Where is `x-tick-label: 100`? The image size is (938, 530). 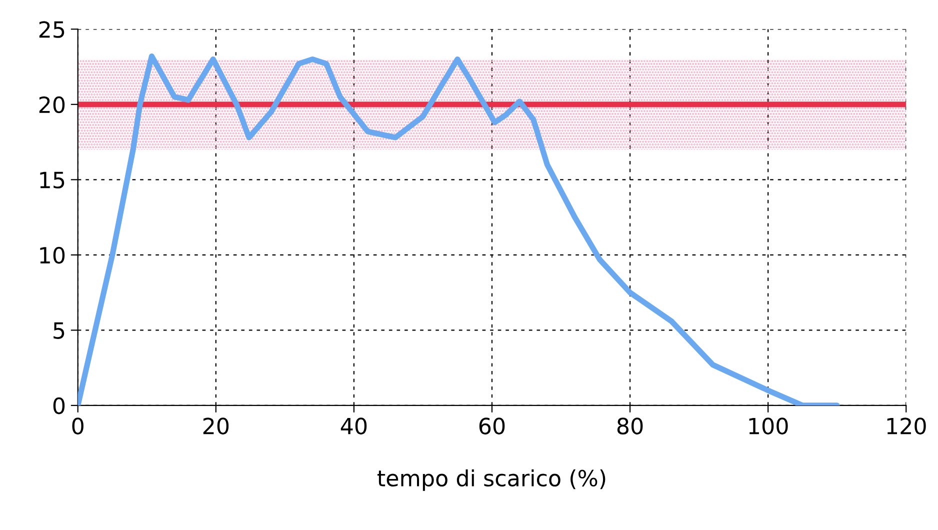
x-tick-label: 100 is located at coordinates (768, 426).